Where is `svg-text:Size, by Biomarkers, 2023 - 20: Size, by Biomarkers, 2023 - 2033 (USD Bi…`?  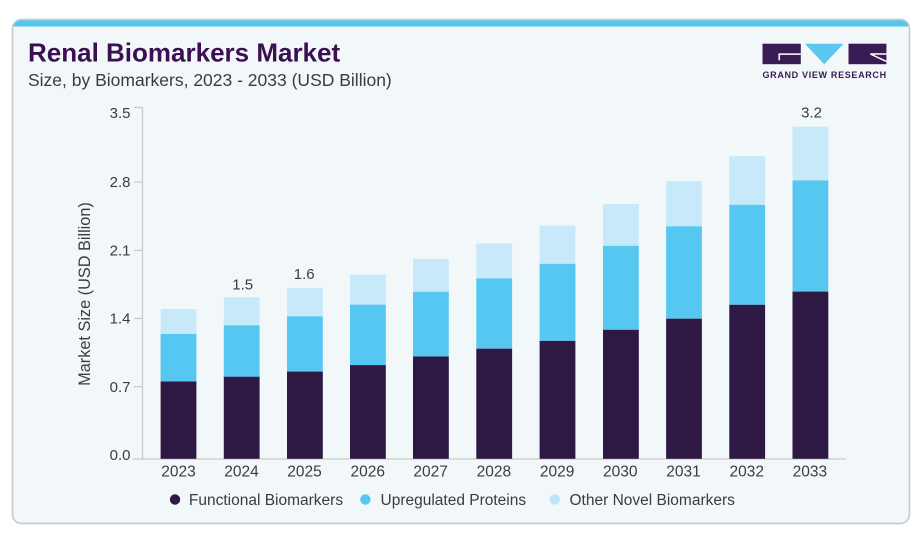 svg-text:Size, by Biomarkers, 2023 - 20: Size, by Biomarkers, 2023 - 2033 (USD Bi… is located at coordinates (210, 80).